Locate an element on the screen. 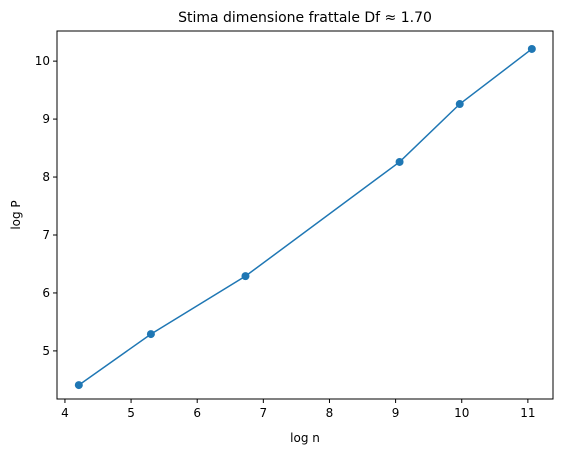  x-tick-label: 6 is located at coordinates (197, 413).